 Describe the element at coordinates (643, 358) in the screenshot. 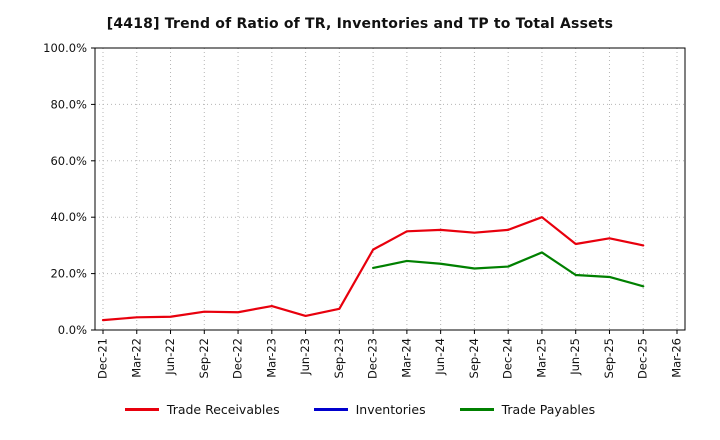

I see `svg-text: Dec-25` at that location.